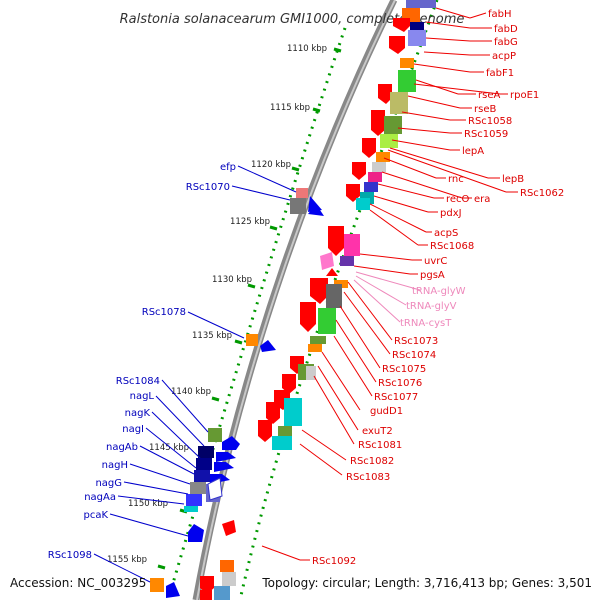 This screenshot has width=600, height=600. Describe the element at coordinates (446, 233) in the screenshot. I see `gene-label-acpS: acpS` at that location.